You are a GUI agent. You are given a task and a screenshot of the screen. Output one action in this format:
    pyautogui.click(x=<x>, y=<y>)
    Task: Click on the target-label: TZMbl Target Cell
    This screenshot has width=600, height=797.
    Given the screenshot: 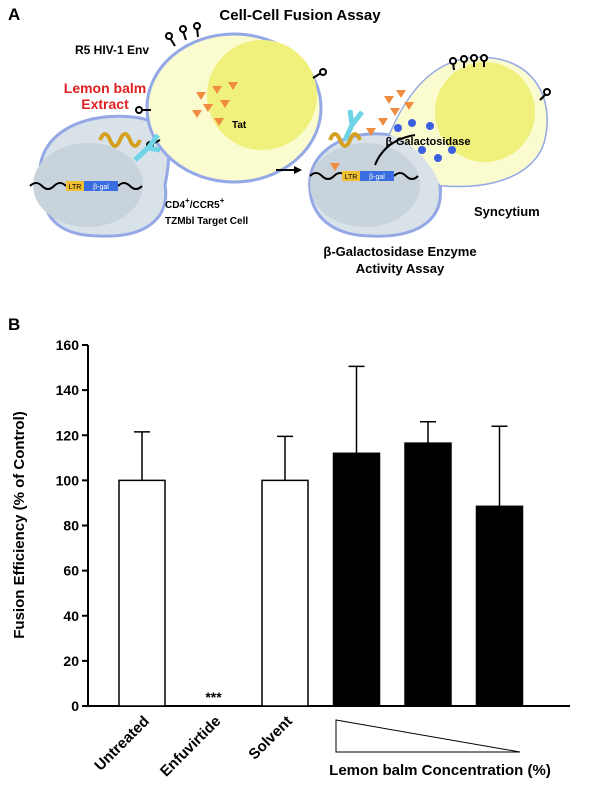 What is the action you would take?
    pyautogui.click(x=206, y=221)
    